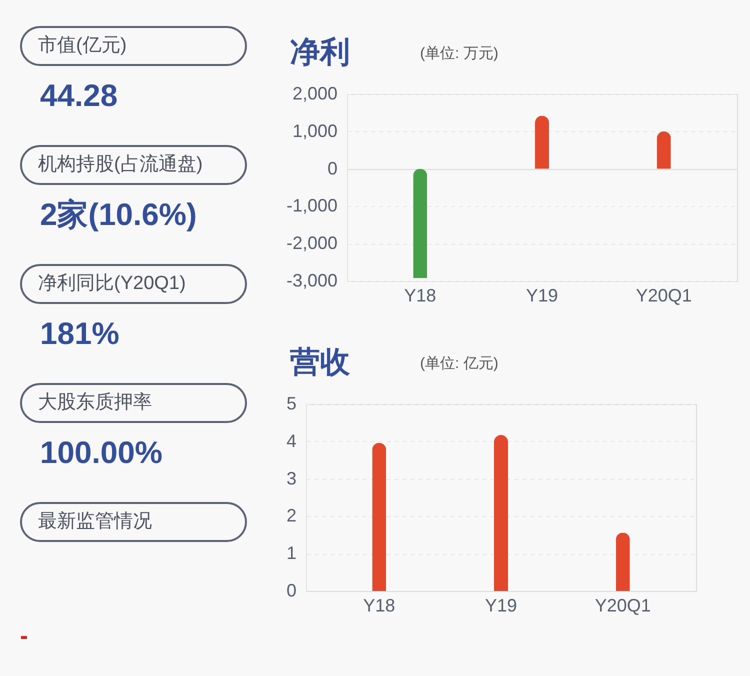 This screenshot has width=750, height=676. Describe the element at coordinates (133, 165) in the screenshot. I see `text: 机构持股(占流通盘)` at that location.